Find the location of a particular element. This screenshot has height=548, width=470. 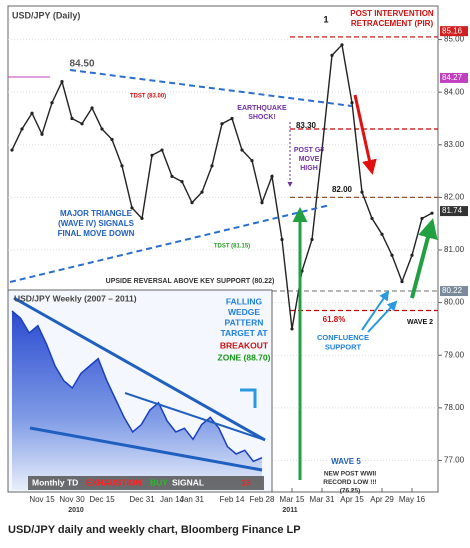

annotation: RETRACEMENT (PIR) is located at coordinates (392, 23).